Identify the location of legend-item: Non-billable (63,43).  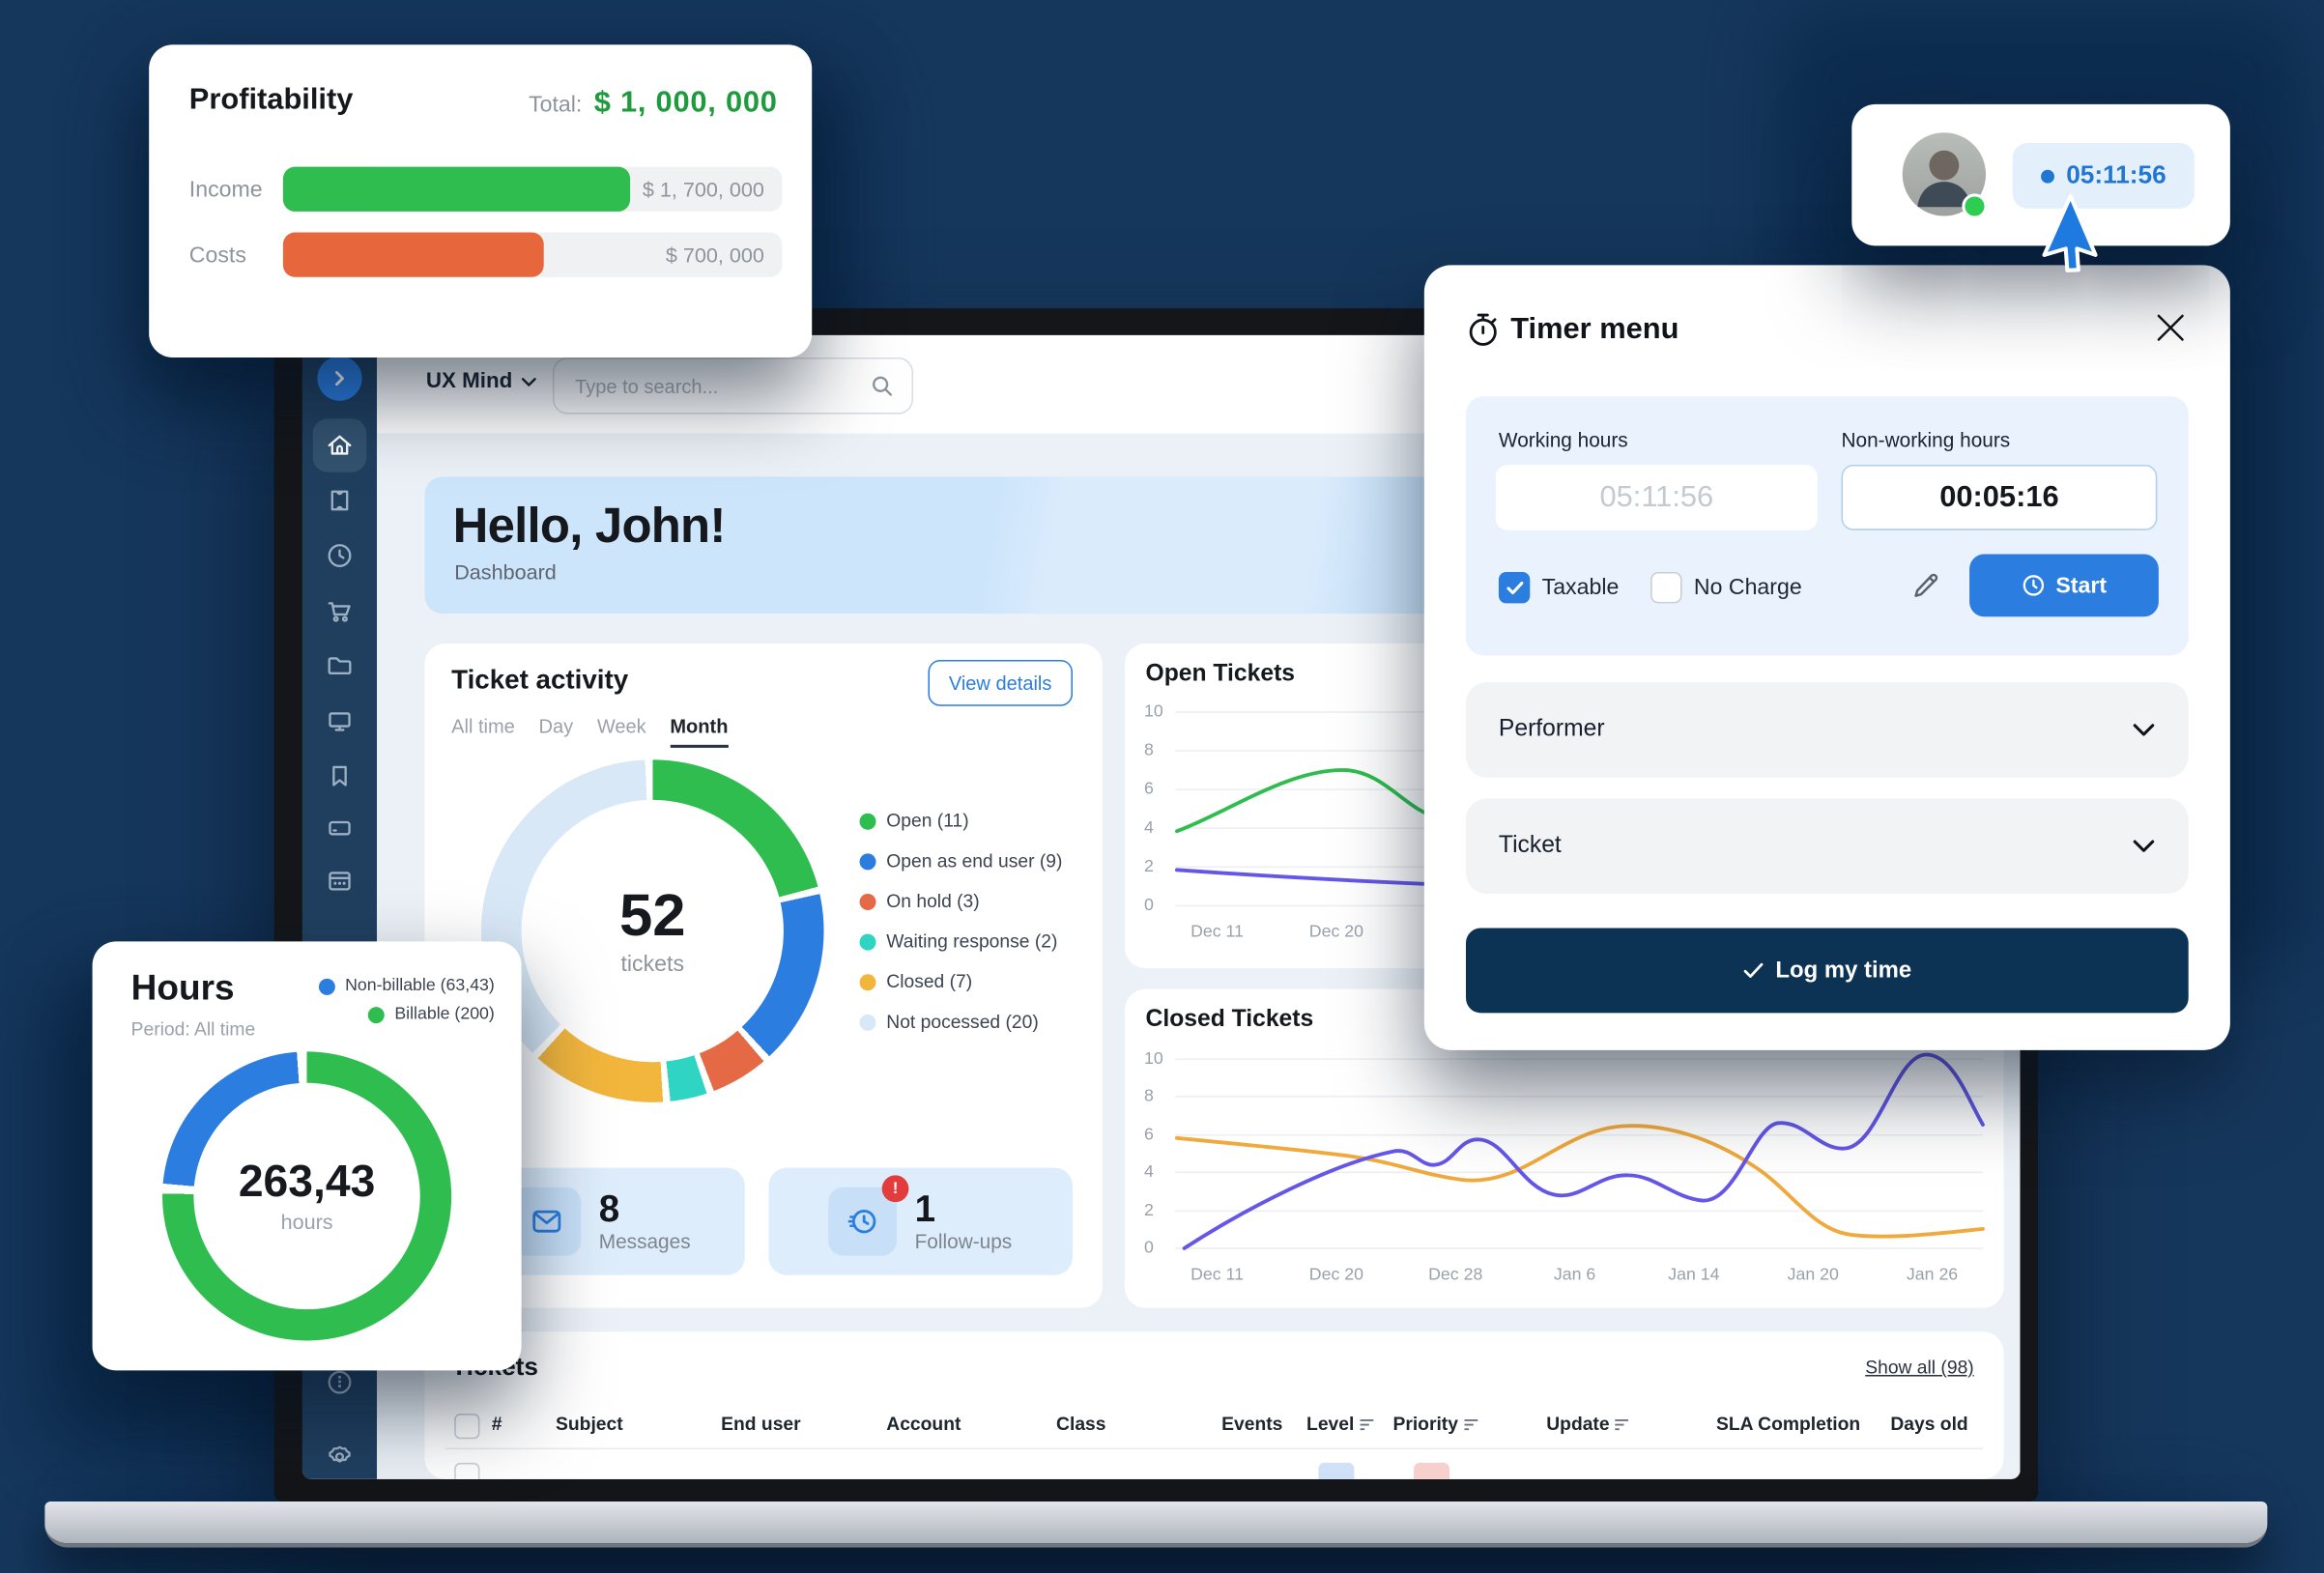
(407, 986).